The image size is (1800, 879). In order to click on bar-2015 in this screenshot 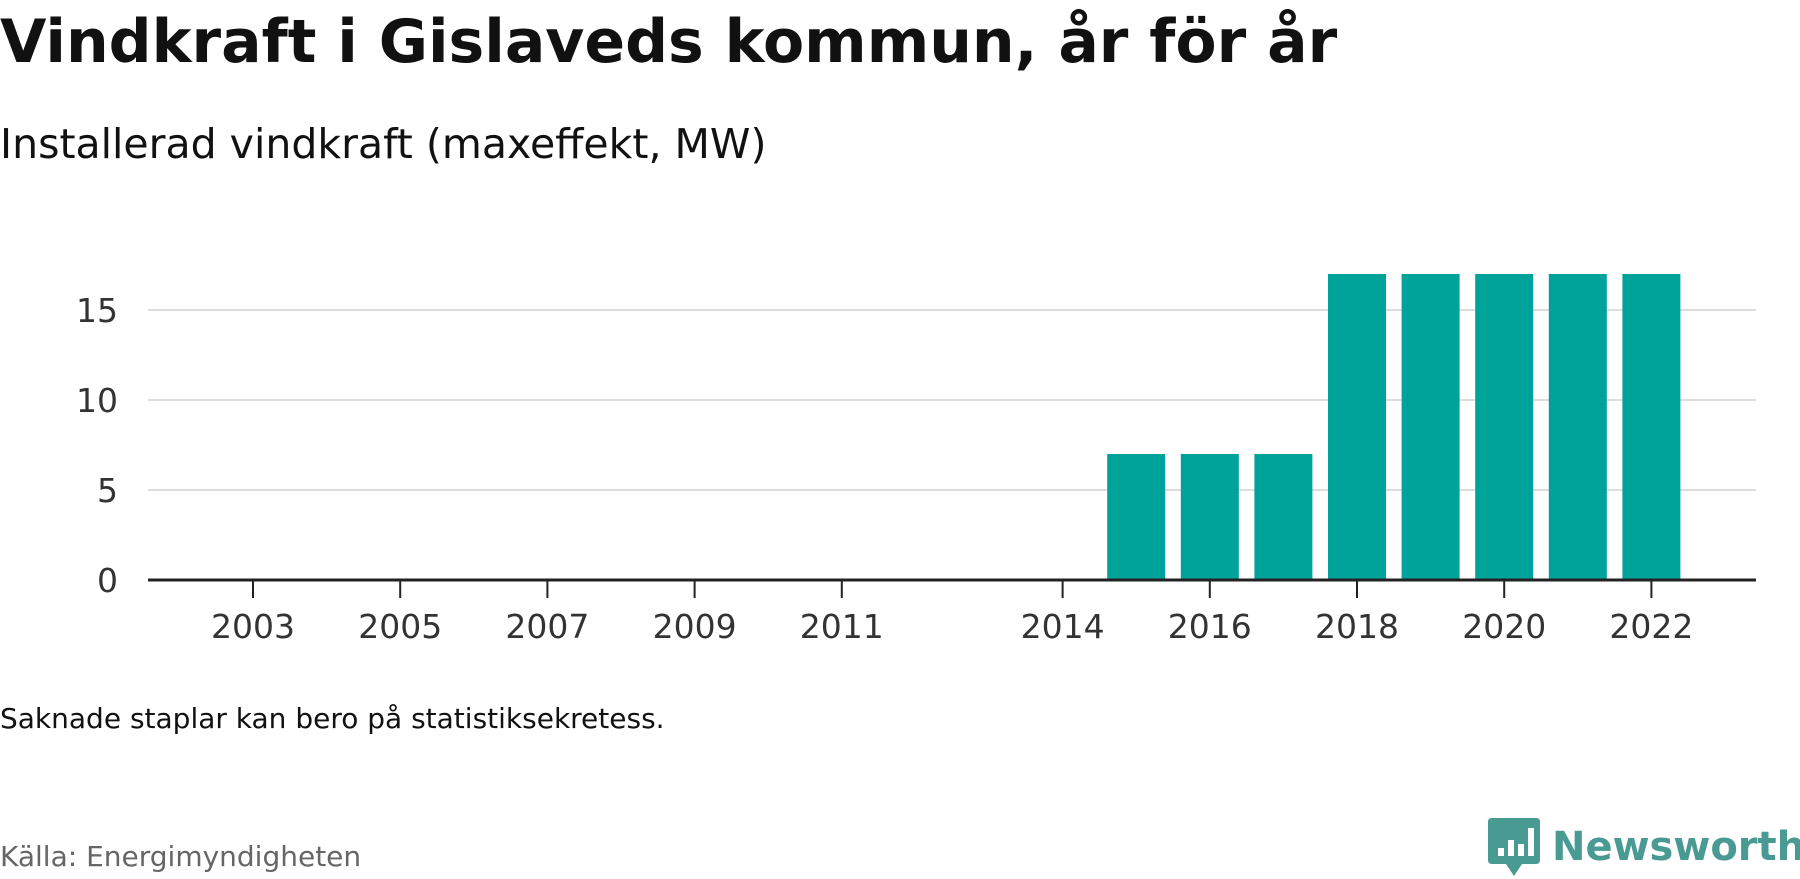, I will do `click(1136, 517)`.